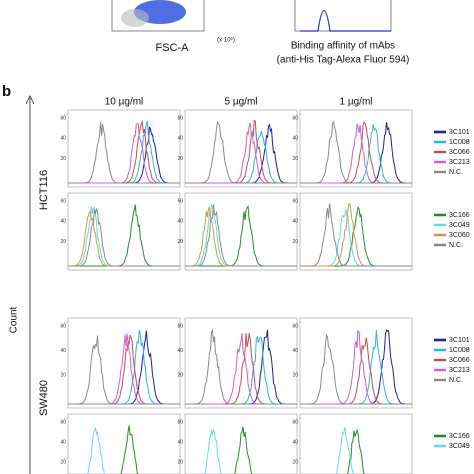 The height and width of the screenshot is (474, 474). I want to click on axis-label: FSC-A, so click(173, 48).